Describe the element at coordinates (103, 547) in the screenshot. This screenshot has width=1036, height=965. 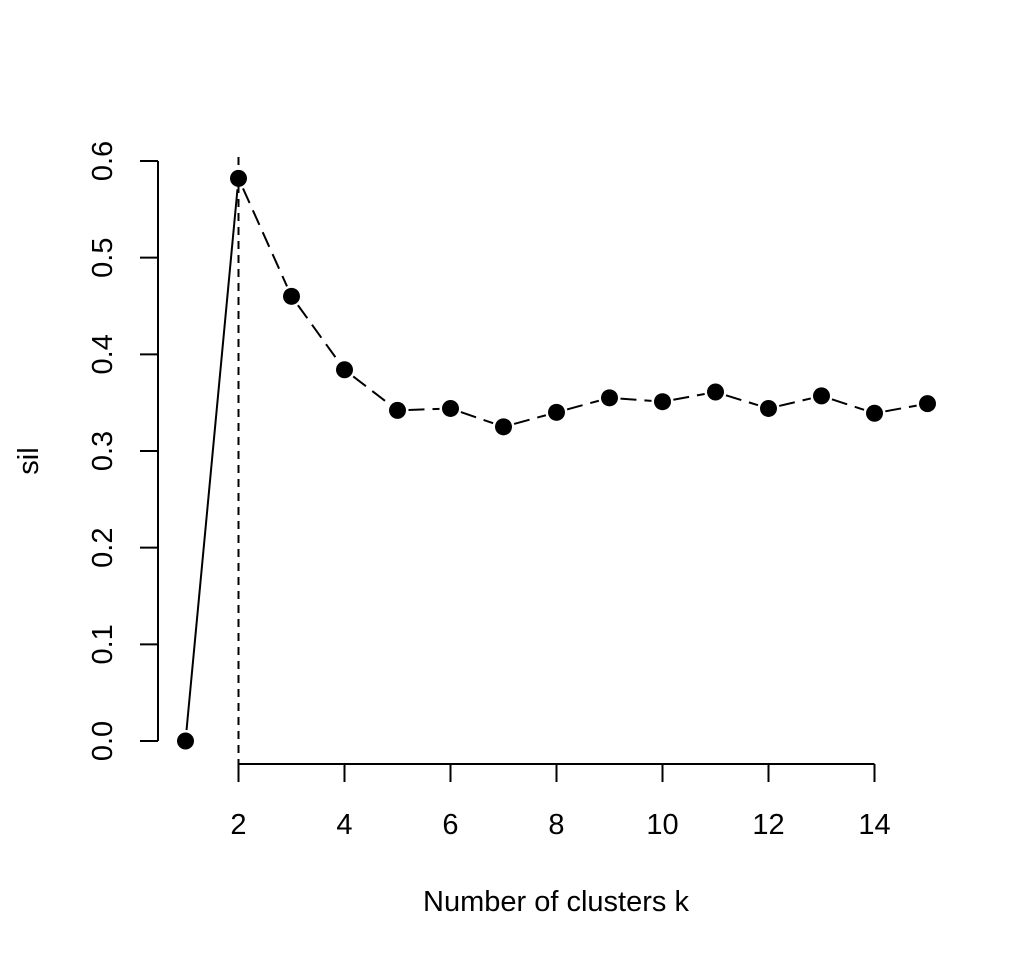
I see `y-tick-label: 0.2` at that location.